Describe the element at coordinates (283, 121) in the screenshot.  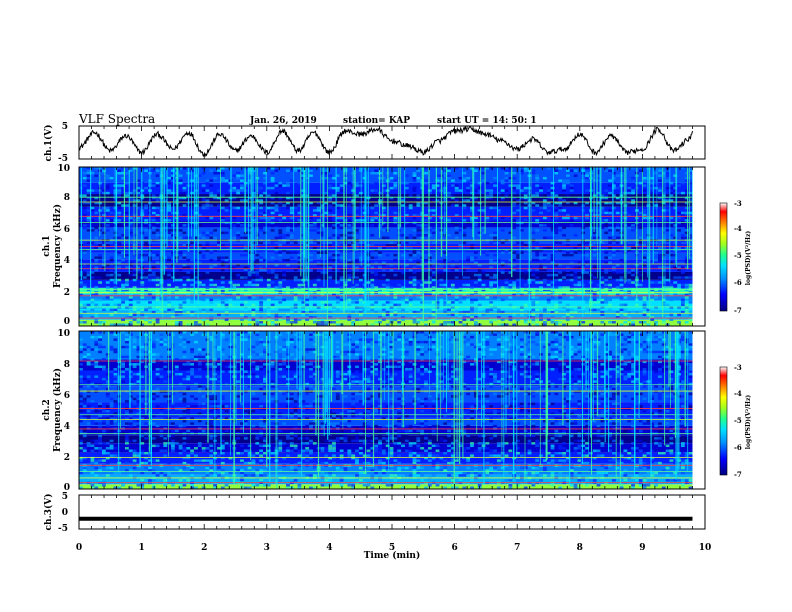
I see `date-label: Jan. 26, 2019` at that location.